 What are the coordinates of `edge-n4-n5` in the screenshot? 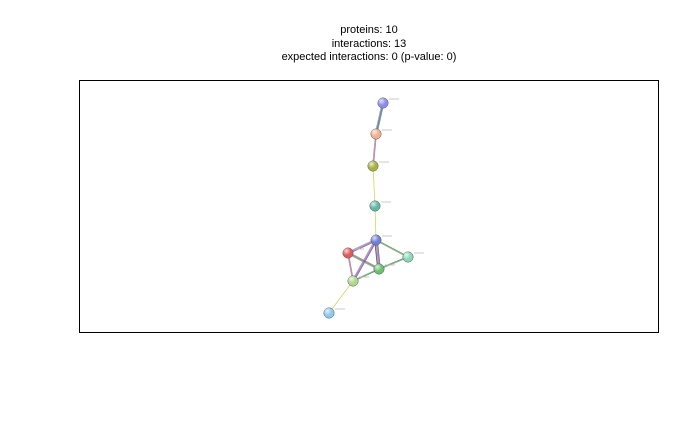 It's located at (375, 223).